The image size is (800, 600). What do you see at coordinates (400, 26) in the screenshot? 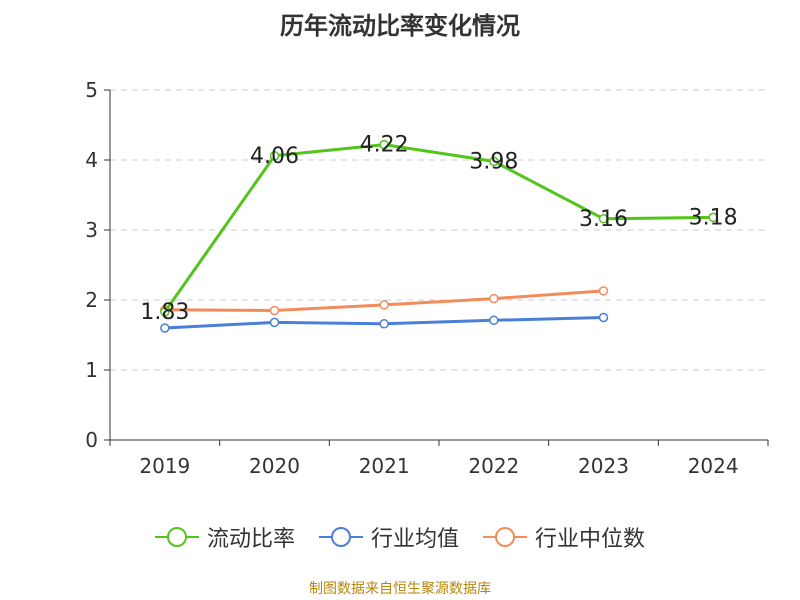
I see `chart-title: 历年流动比率变化情况` at bounding box center [400, 26].